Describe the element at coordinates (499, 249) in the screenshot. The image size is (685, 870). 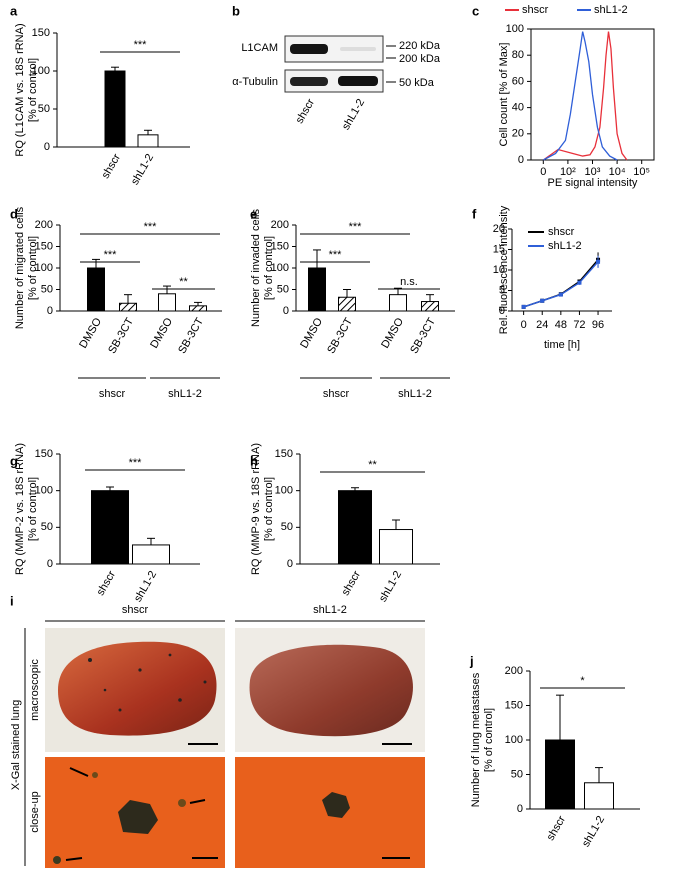
I see `y-tick-label: 15` at that location.